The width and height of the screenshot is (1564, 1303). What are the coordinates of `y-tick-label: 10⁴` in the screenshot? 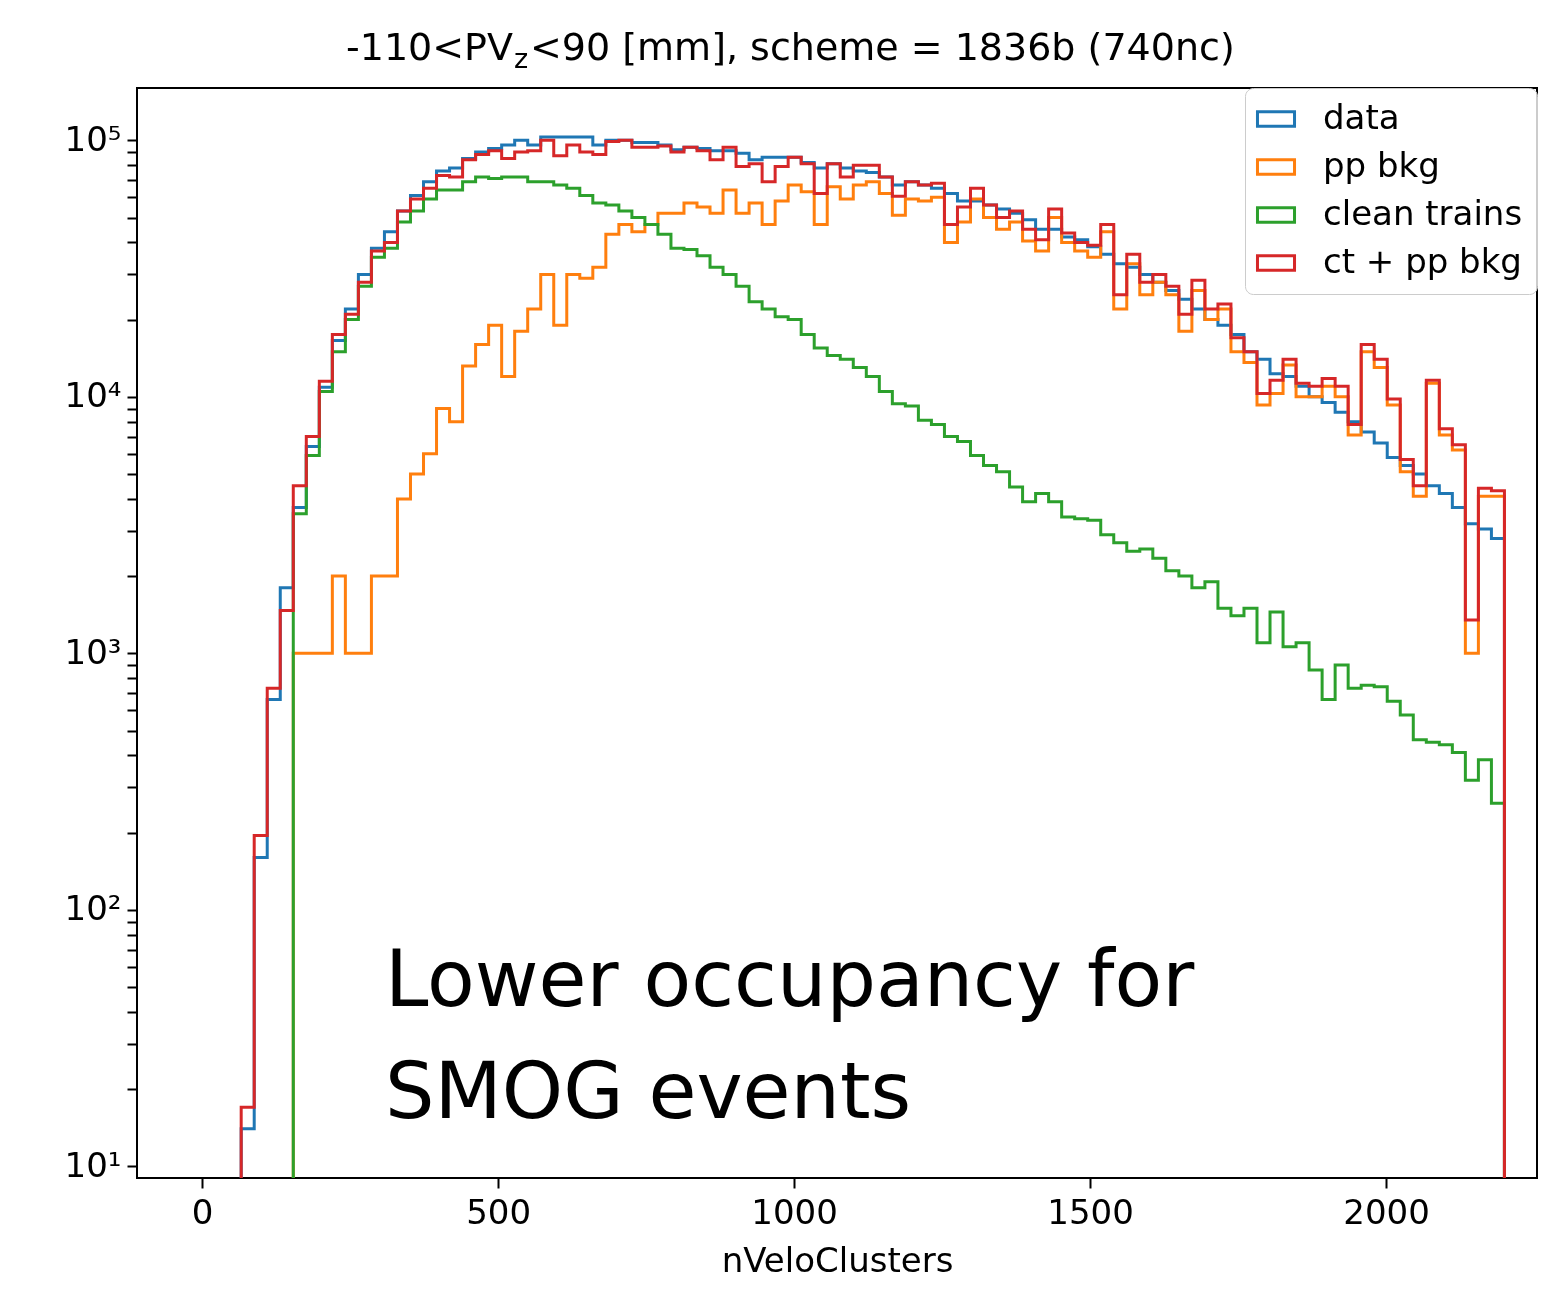 It's located at (93, 395).